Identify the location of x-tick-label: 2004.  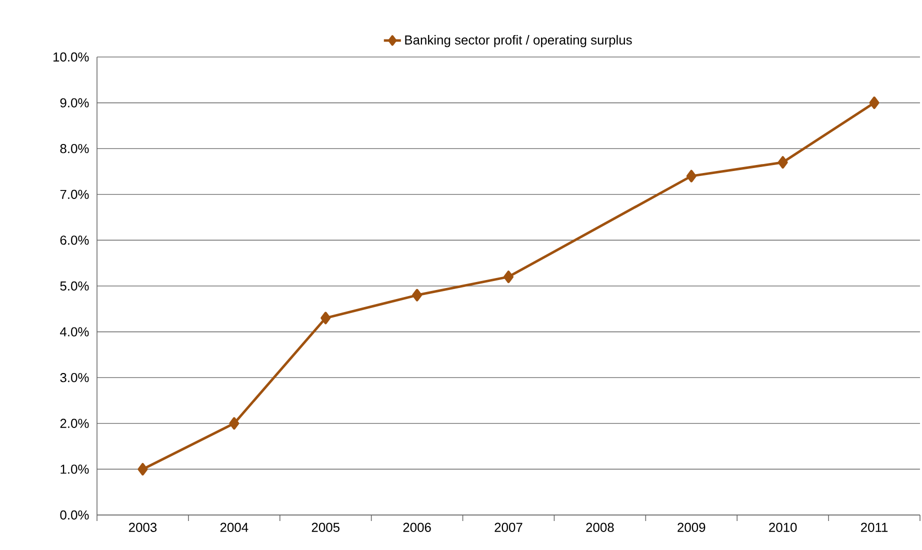
(234, 527).